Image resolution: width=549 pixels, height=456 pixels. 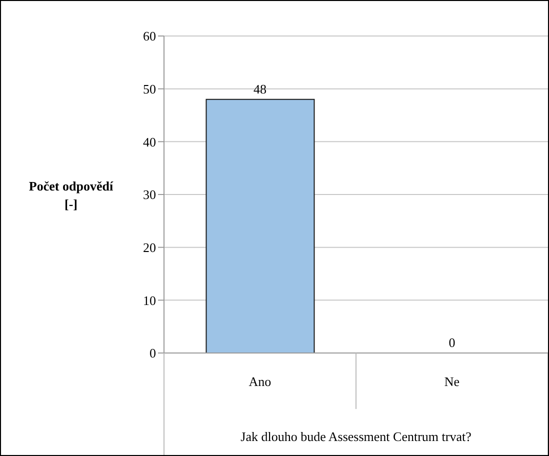 What do you see at coordinates (260, 88) in the screenshot?
I see `data-label: 48` at bounding box center [260, 88].